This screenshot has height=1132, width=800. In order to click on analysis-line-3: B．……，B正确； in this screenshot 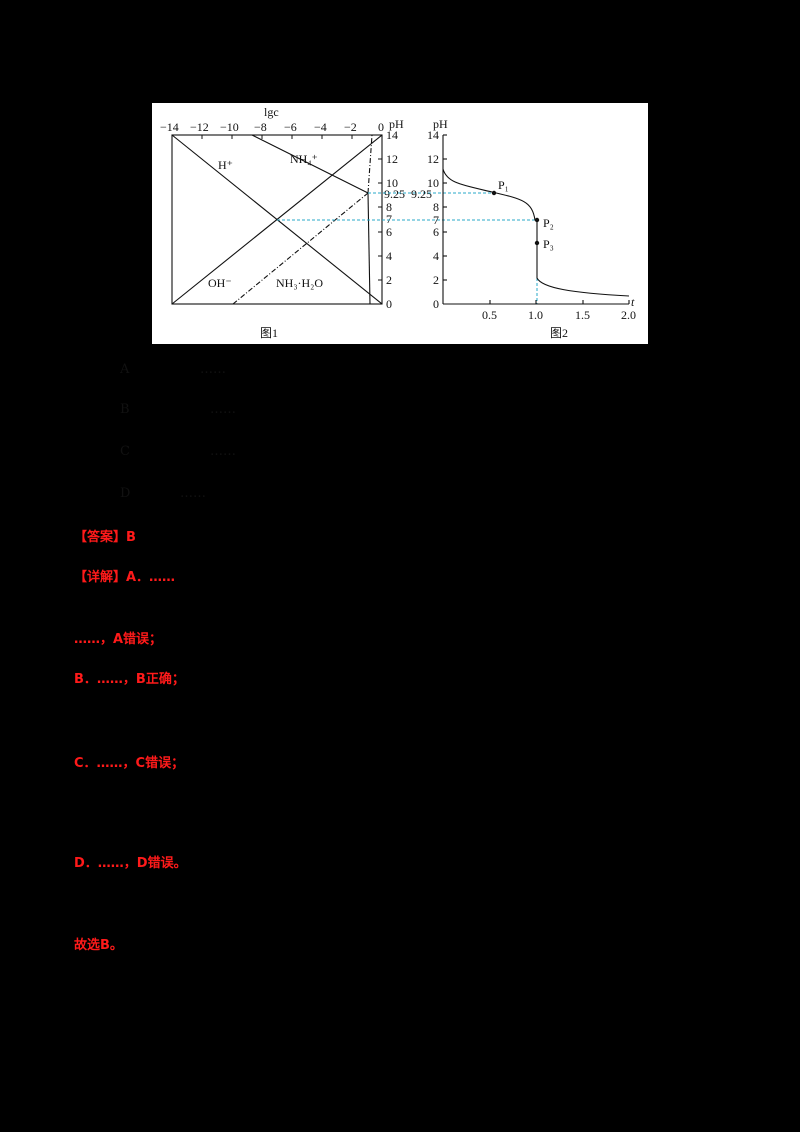, I will do `click(129, 679)`.